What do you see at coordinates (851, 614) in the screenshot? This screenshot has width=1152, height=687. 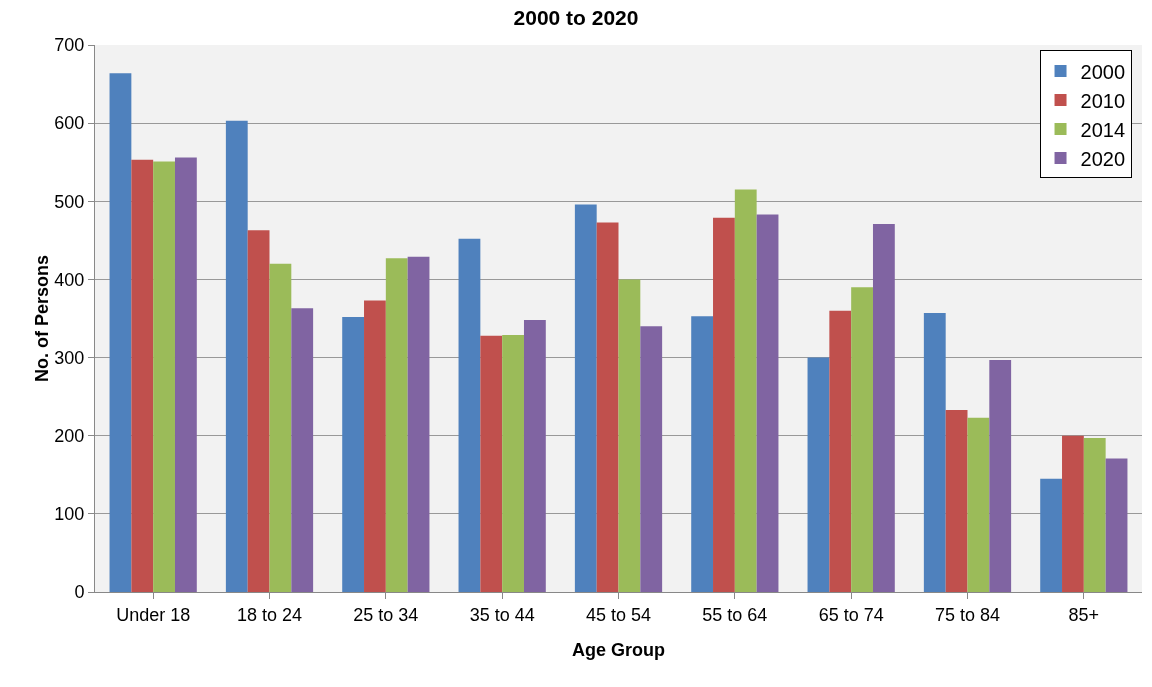 I see `x-tick-label: 65 to 74` at bounding box center [851, 614].